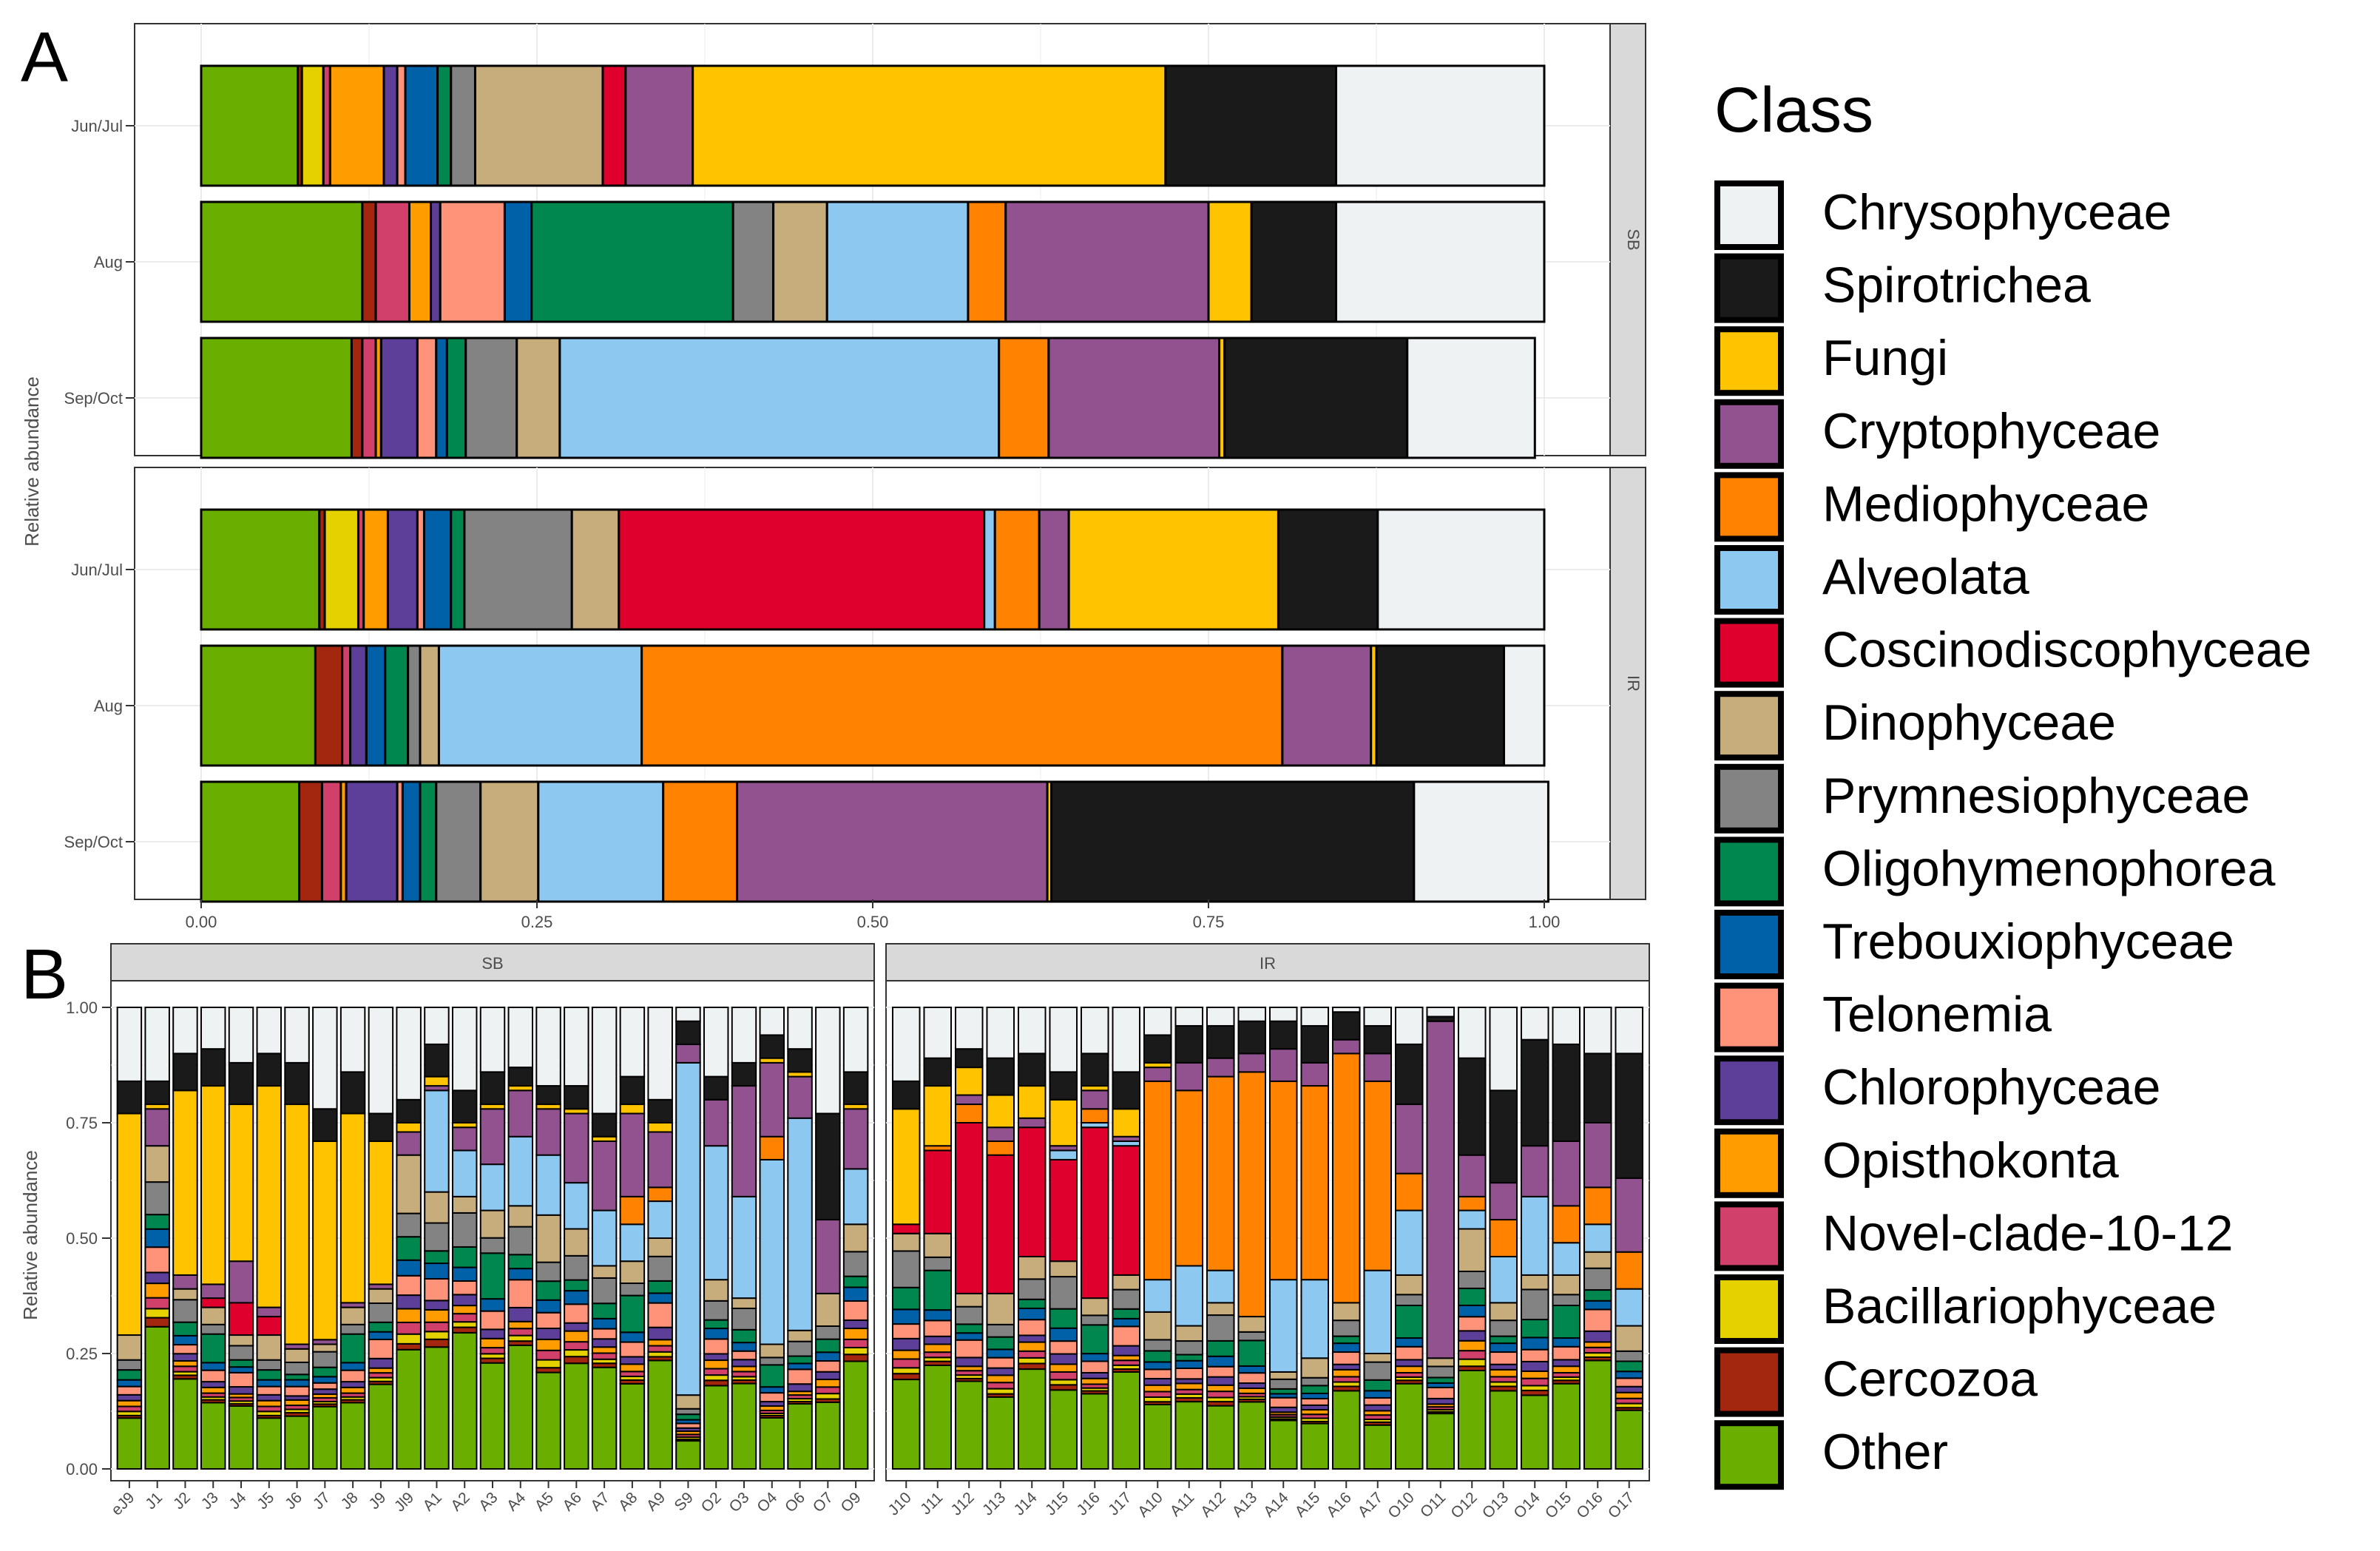 The width and height of the screenshot is (2380, 1551). Describe the element at coordinates (969, 1362) in the screenshot. I see `bar-segment-ir-j12-chlorophyceae` at that location.